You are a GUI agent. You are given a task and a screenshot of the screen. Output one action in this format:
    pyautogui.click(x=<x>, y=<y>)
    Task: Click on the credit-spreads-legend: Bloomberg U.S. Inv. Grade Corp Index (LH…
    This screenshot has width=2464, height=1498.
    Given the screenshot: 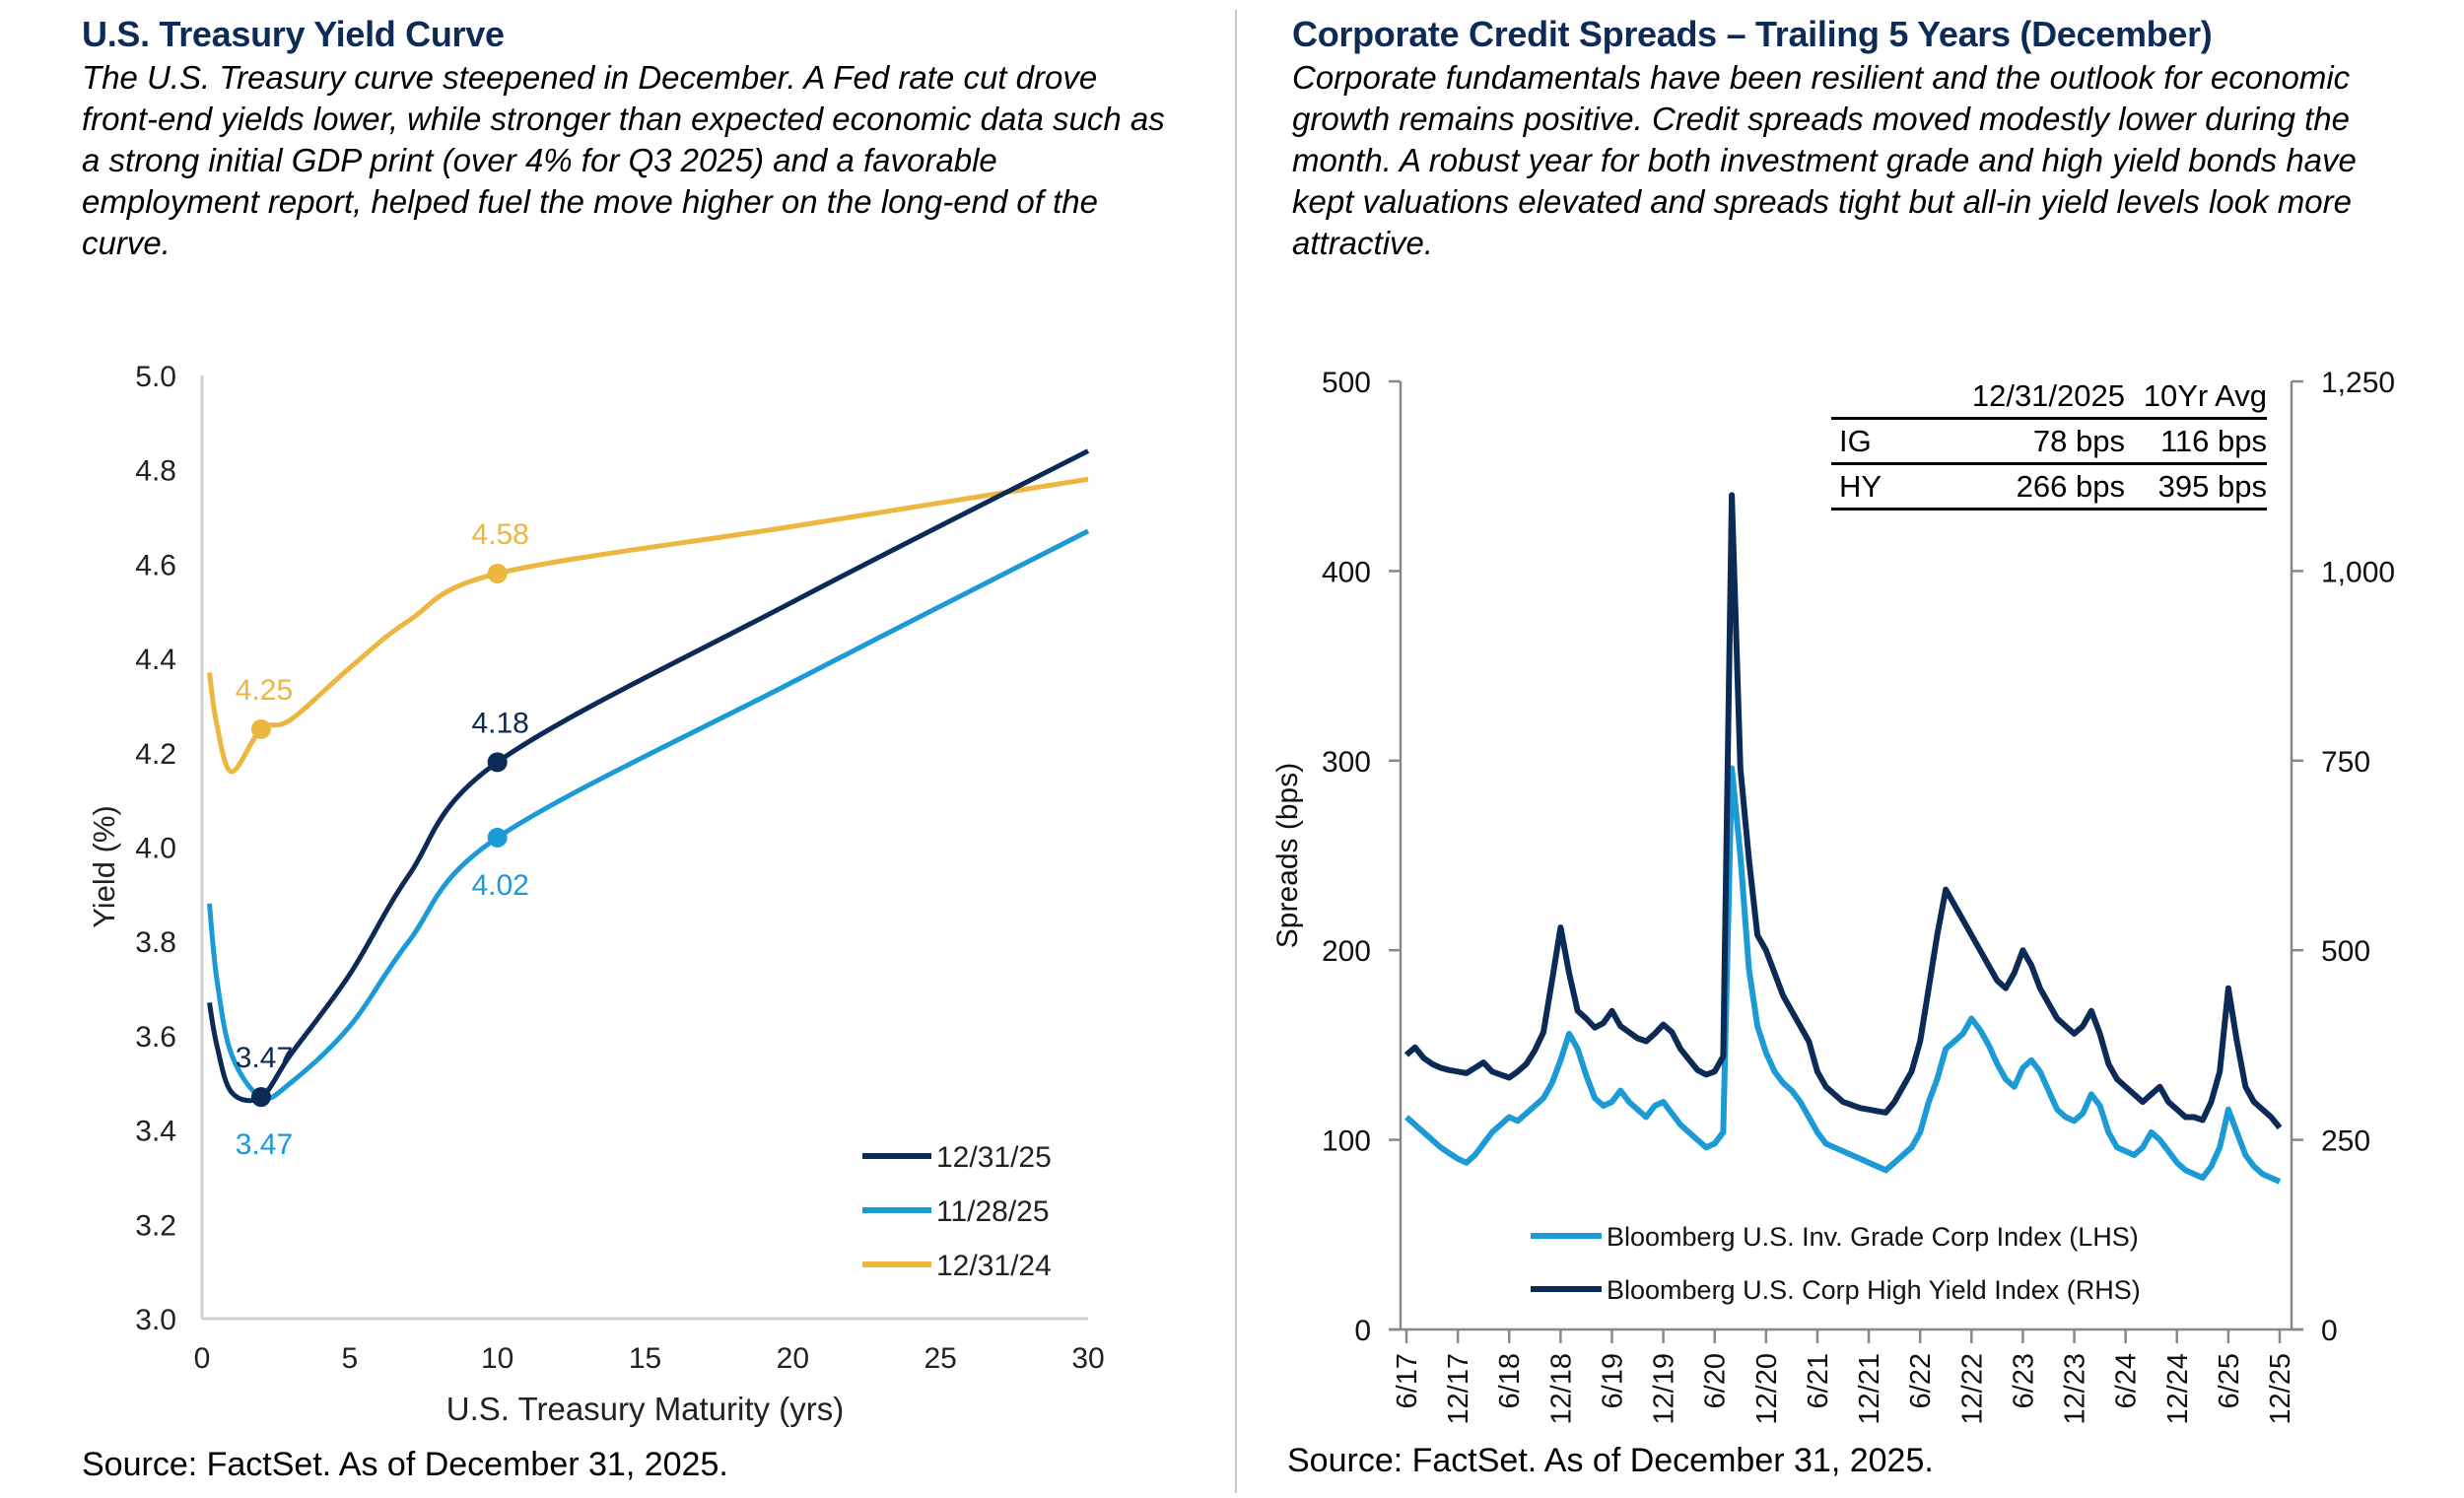 What is the action you would take?
    pyautogui.click(x=1836, y=1263)
    